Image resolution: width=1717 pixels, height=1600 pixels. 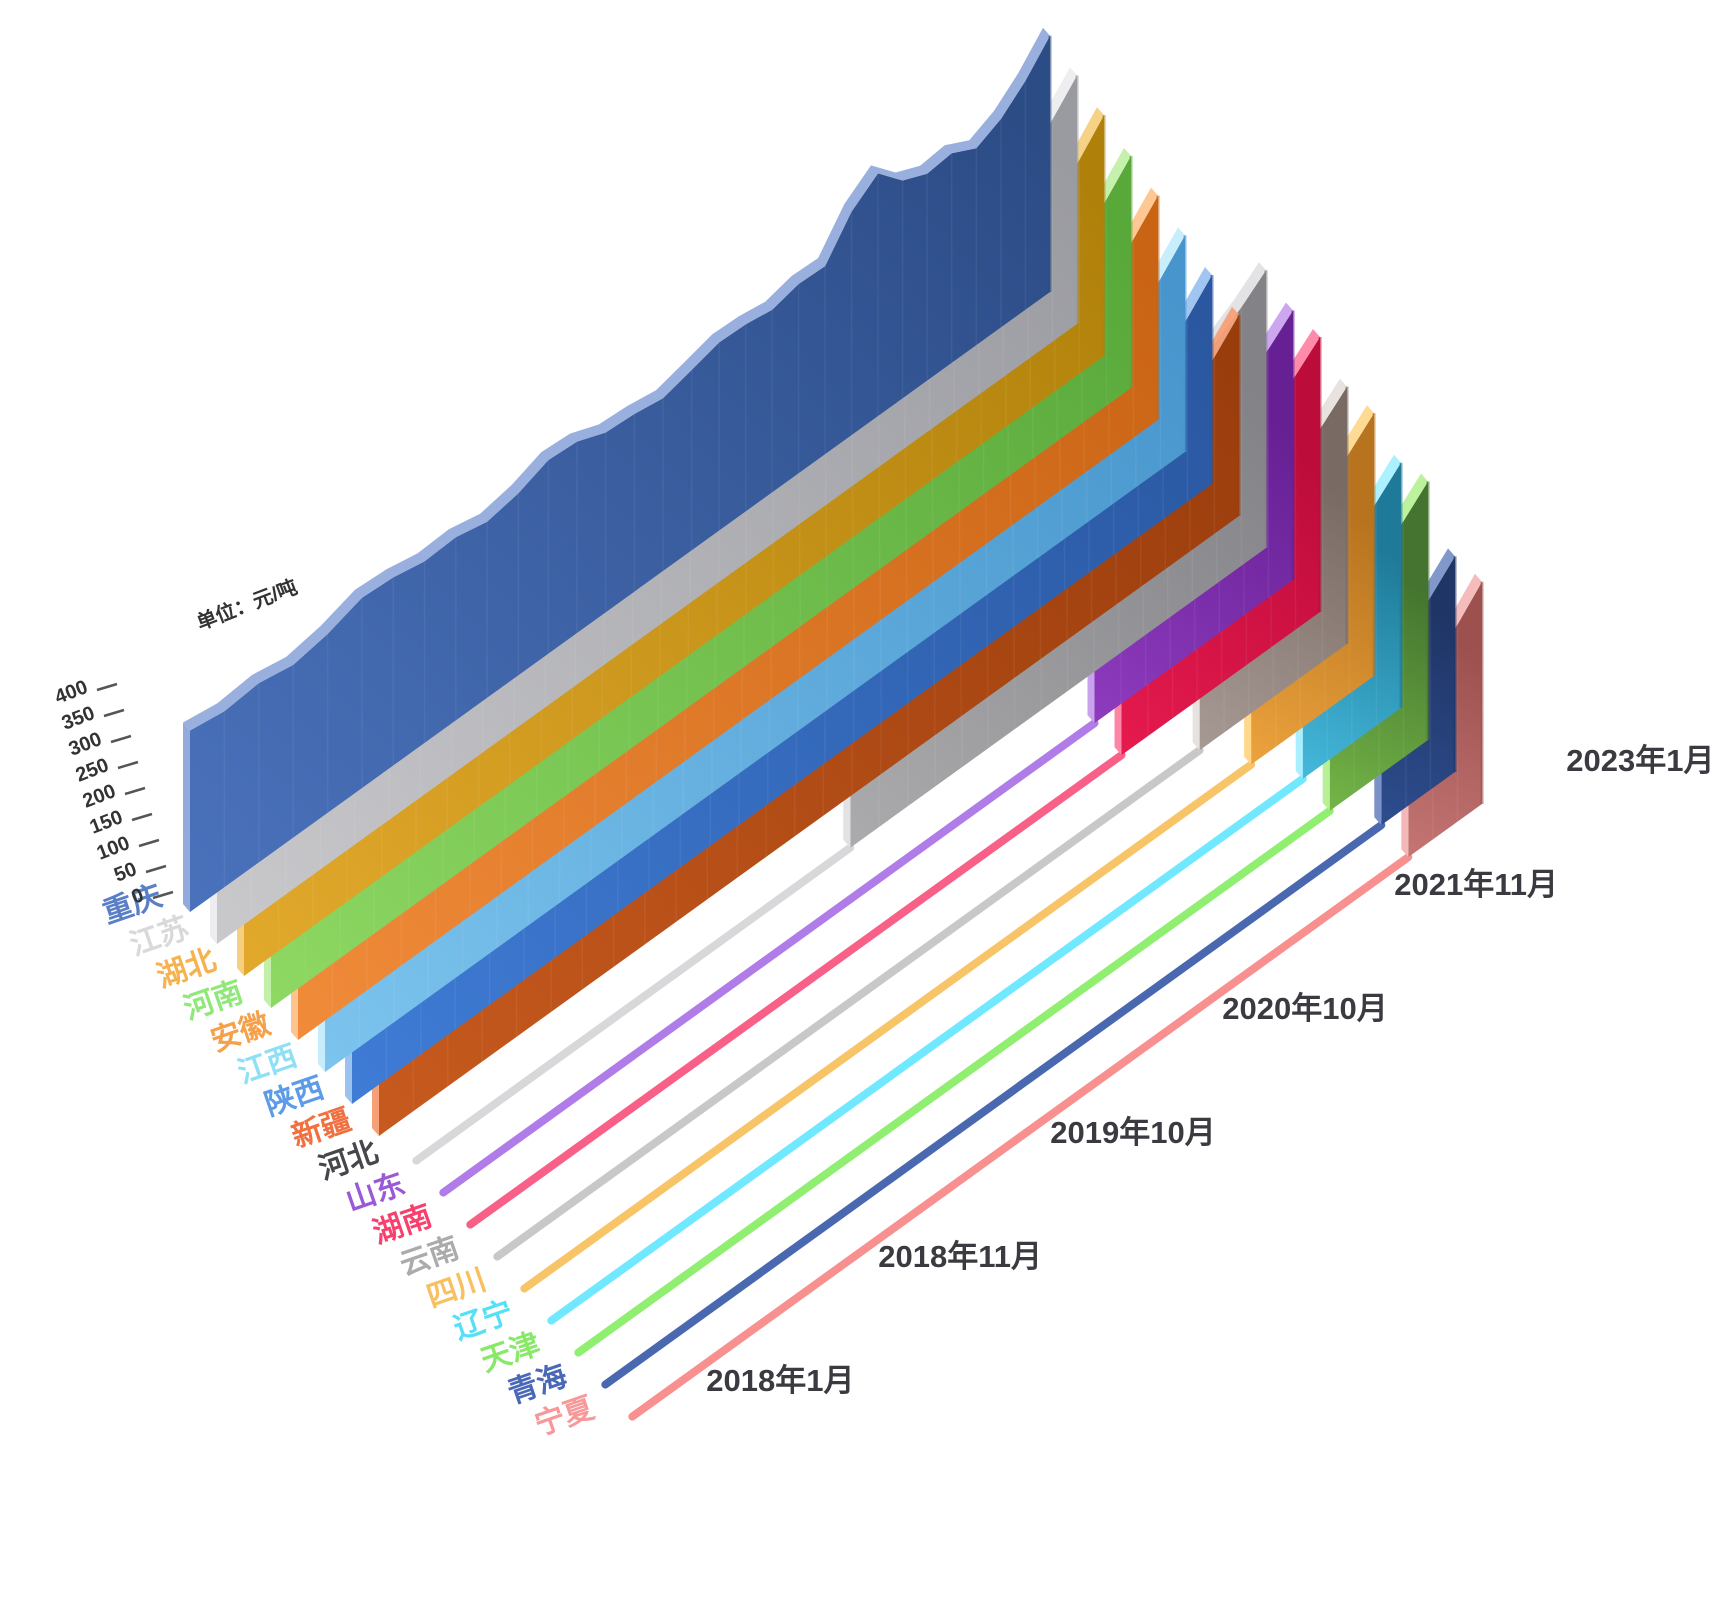 What do you see at coordinates (186, 817) in the screenshot?
I see `series-left-bevel` at bounding box center [186, 817].